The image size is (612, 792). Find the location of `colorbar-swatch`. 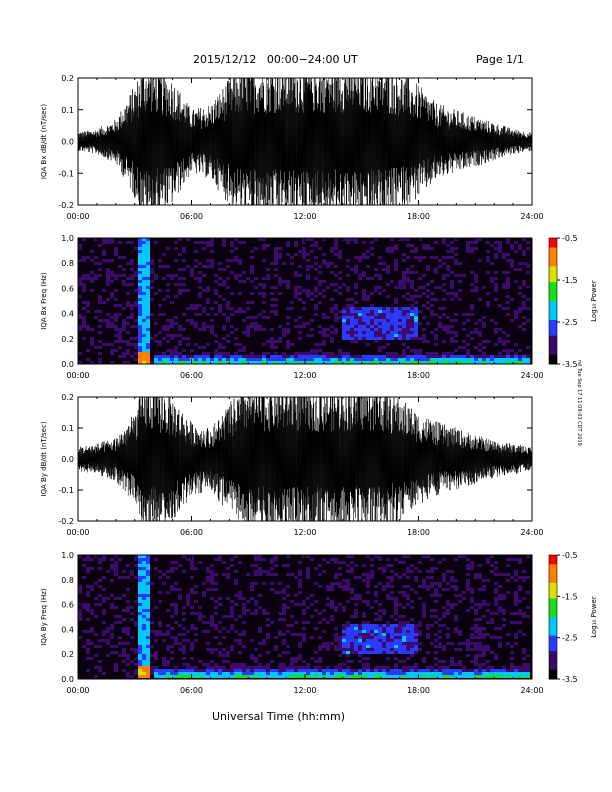

colorbar-swatch is located at coordinates (553, 303).